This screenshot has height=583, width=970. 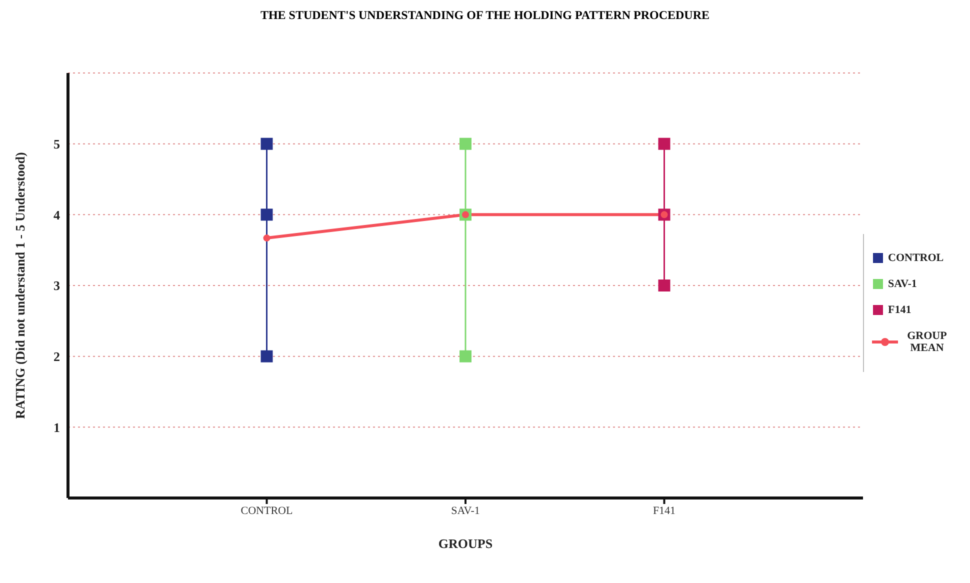 I want to click on legend-label: F141, so click(x=900, y=310).